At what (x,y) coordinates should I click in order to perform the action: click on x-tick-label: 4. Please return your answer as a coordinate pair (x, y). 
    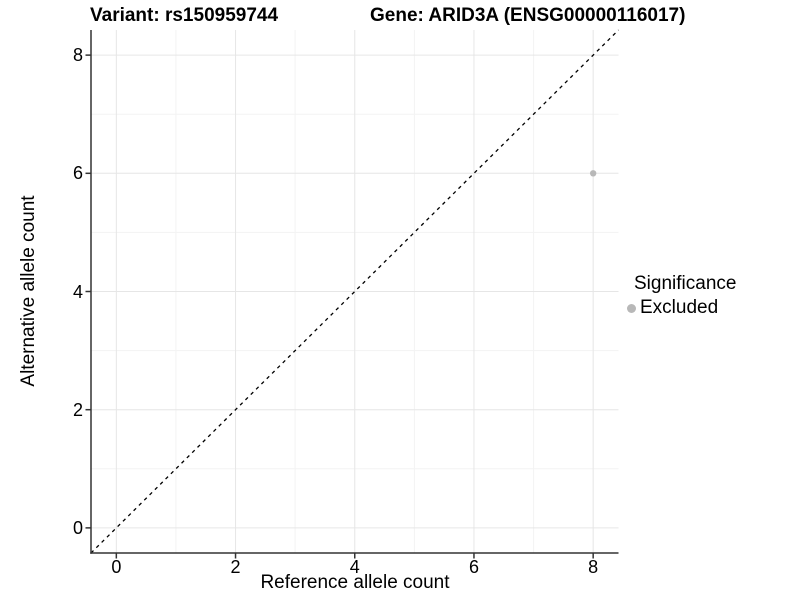
    Looking at the image, I should click on (354, 567).